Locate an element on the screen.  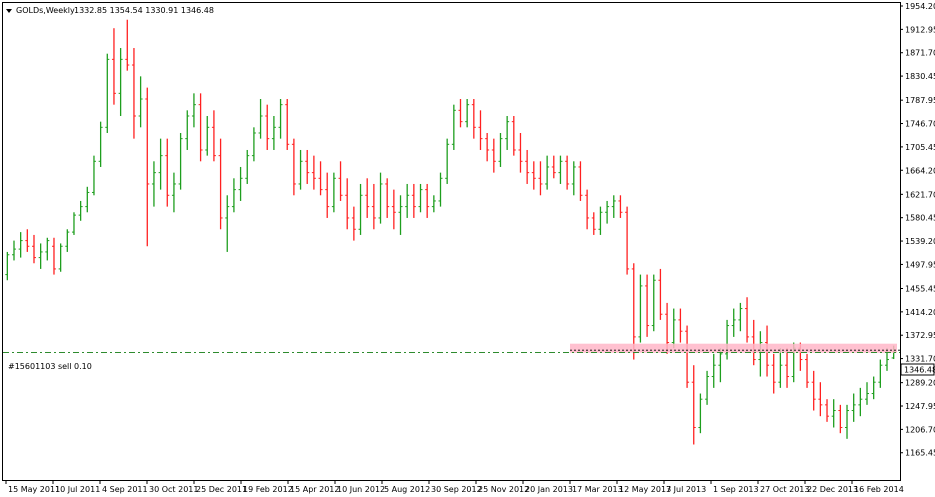
highlight-zone is located at coordinates (733, 348).